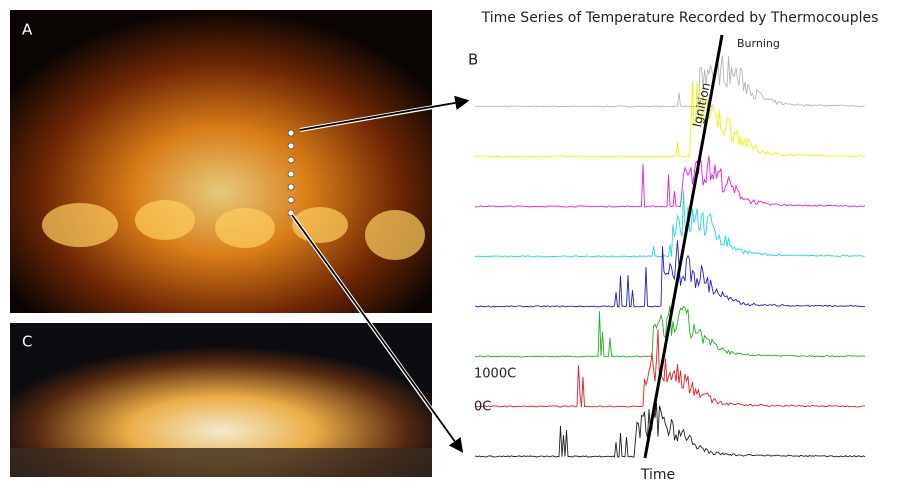  Describe the element at coordinates (495, 374) in the screenshot. I see `annotation: 1000C` at that location.